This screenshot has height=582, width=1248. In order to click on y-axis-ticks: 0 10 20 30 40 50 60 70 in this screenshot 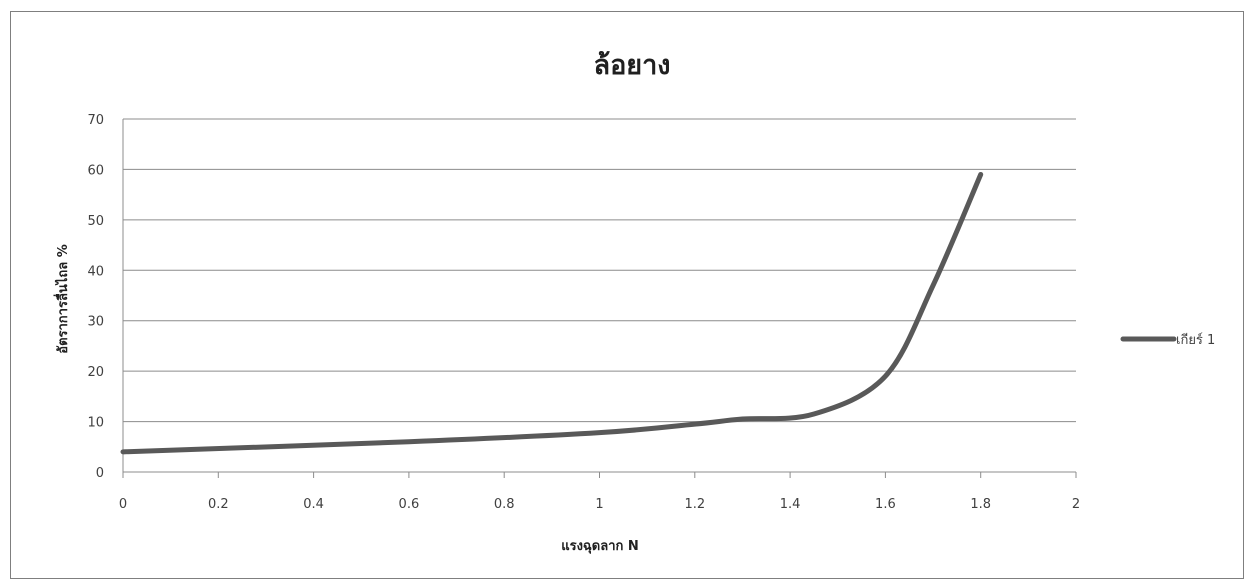, I will do `click(95, 297)`.